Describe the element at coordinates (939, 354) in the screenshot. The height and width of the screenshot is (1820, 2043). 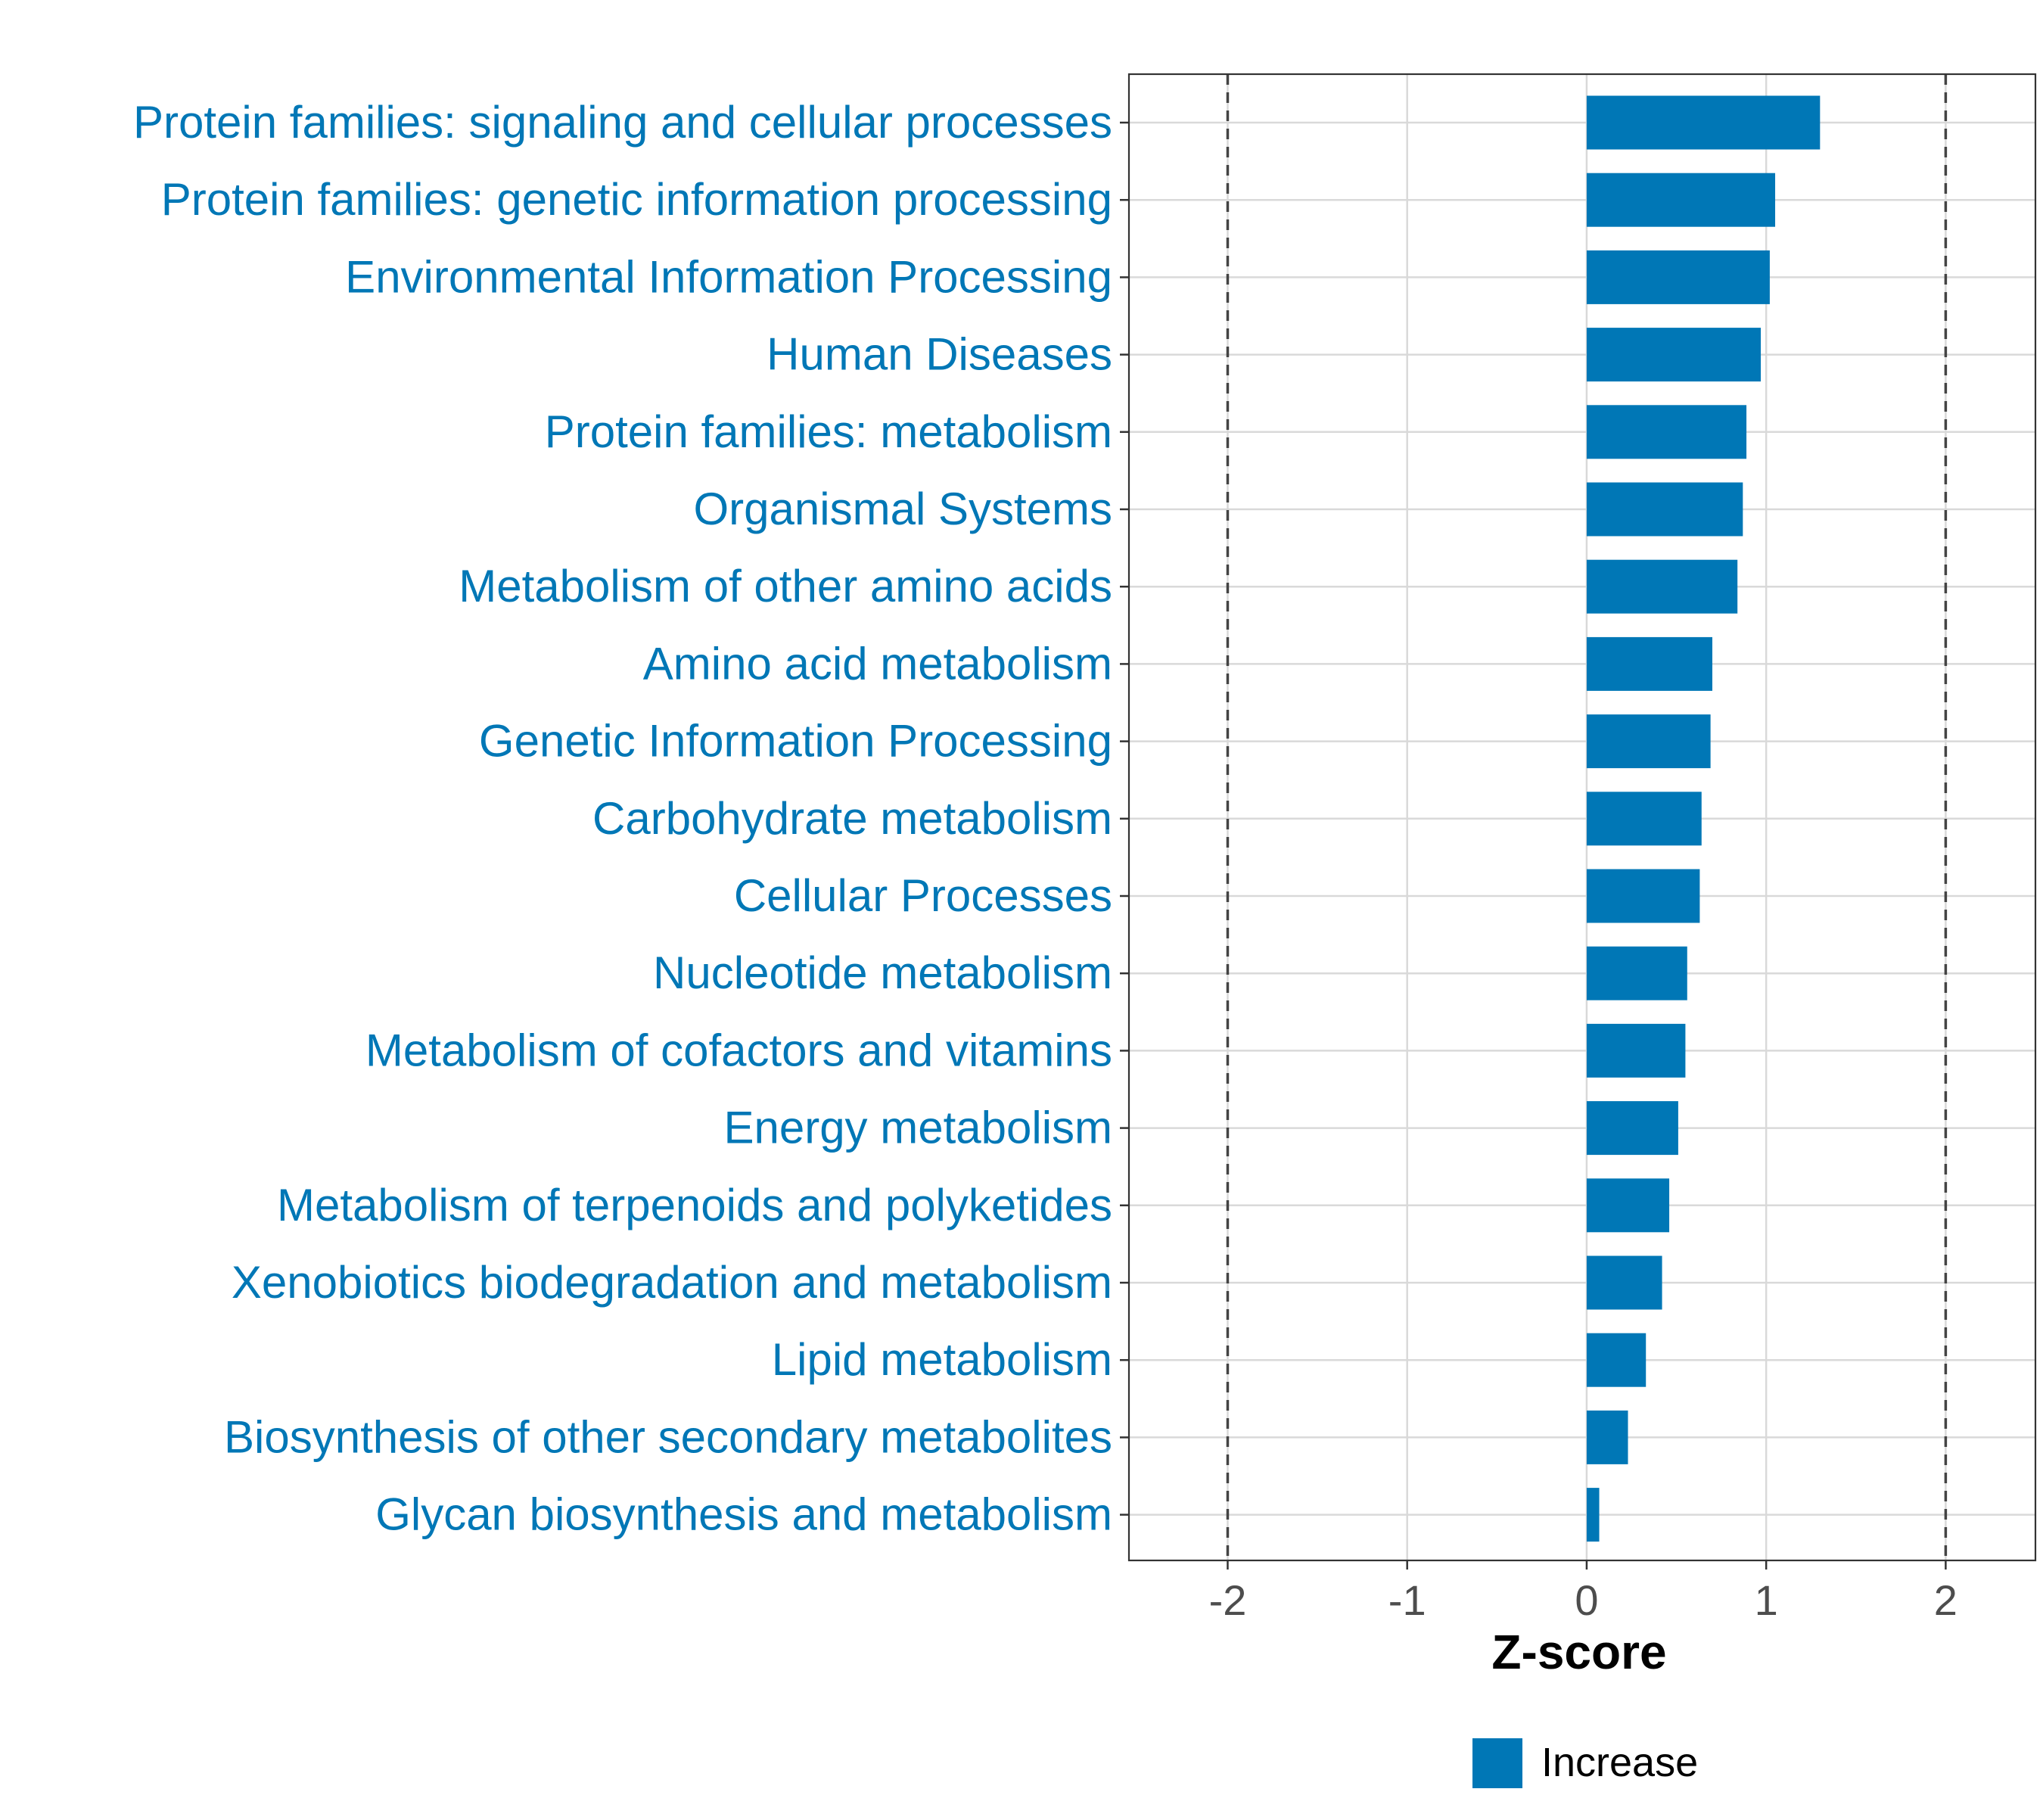
I see `y-tick-label: Human Diseases` at that location.